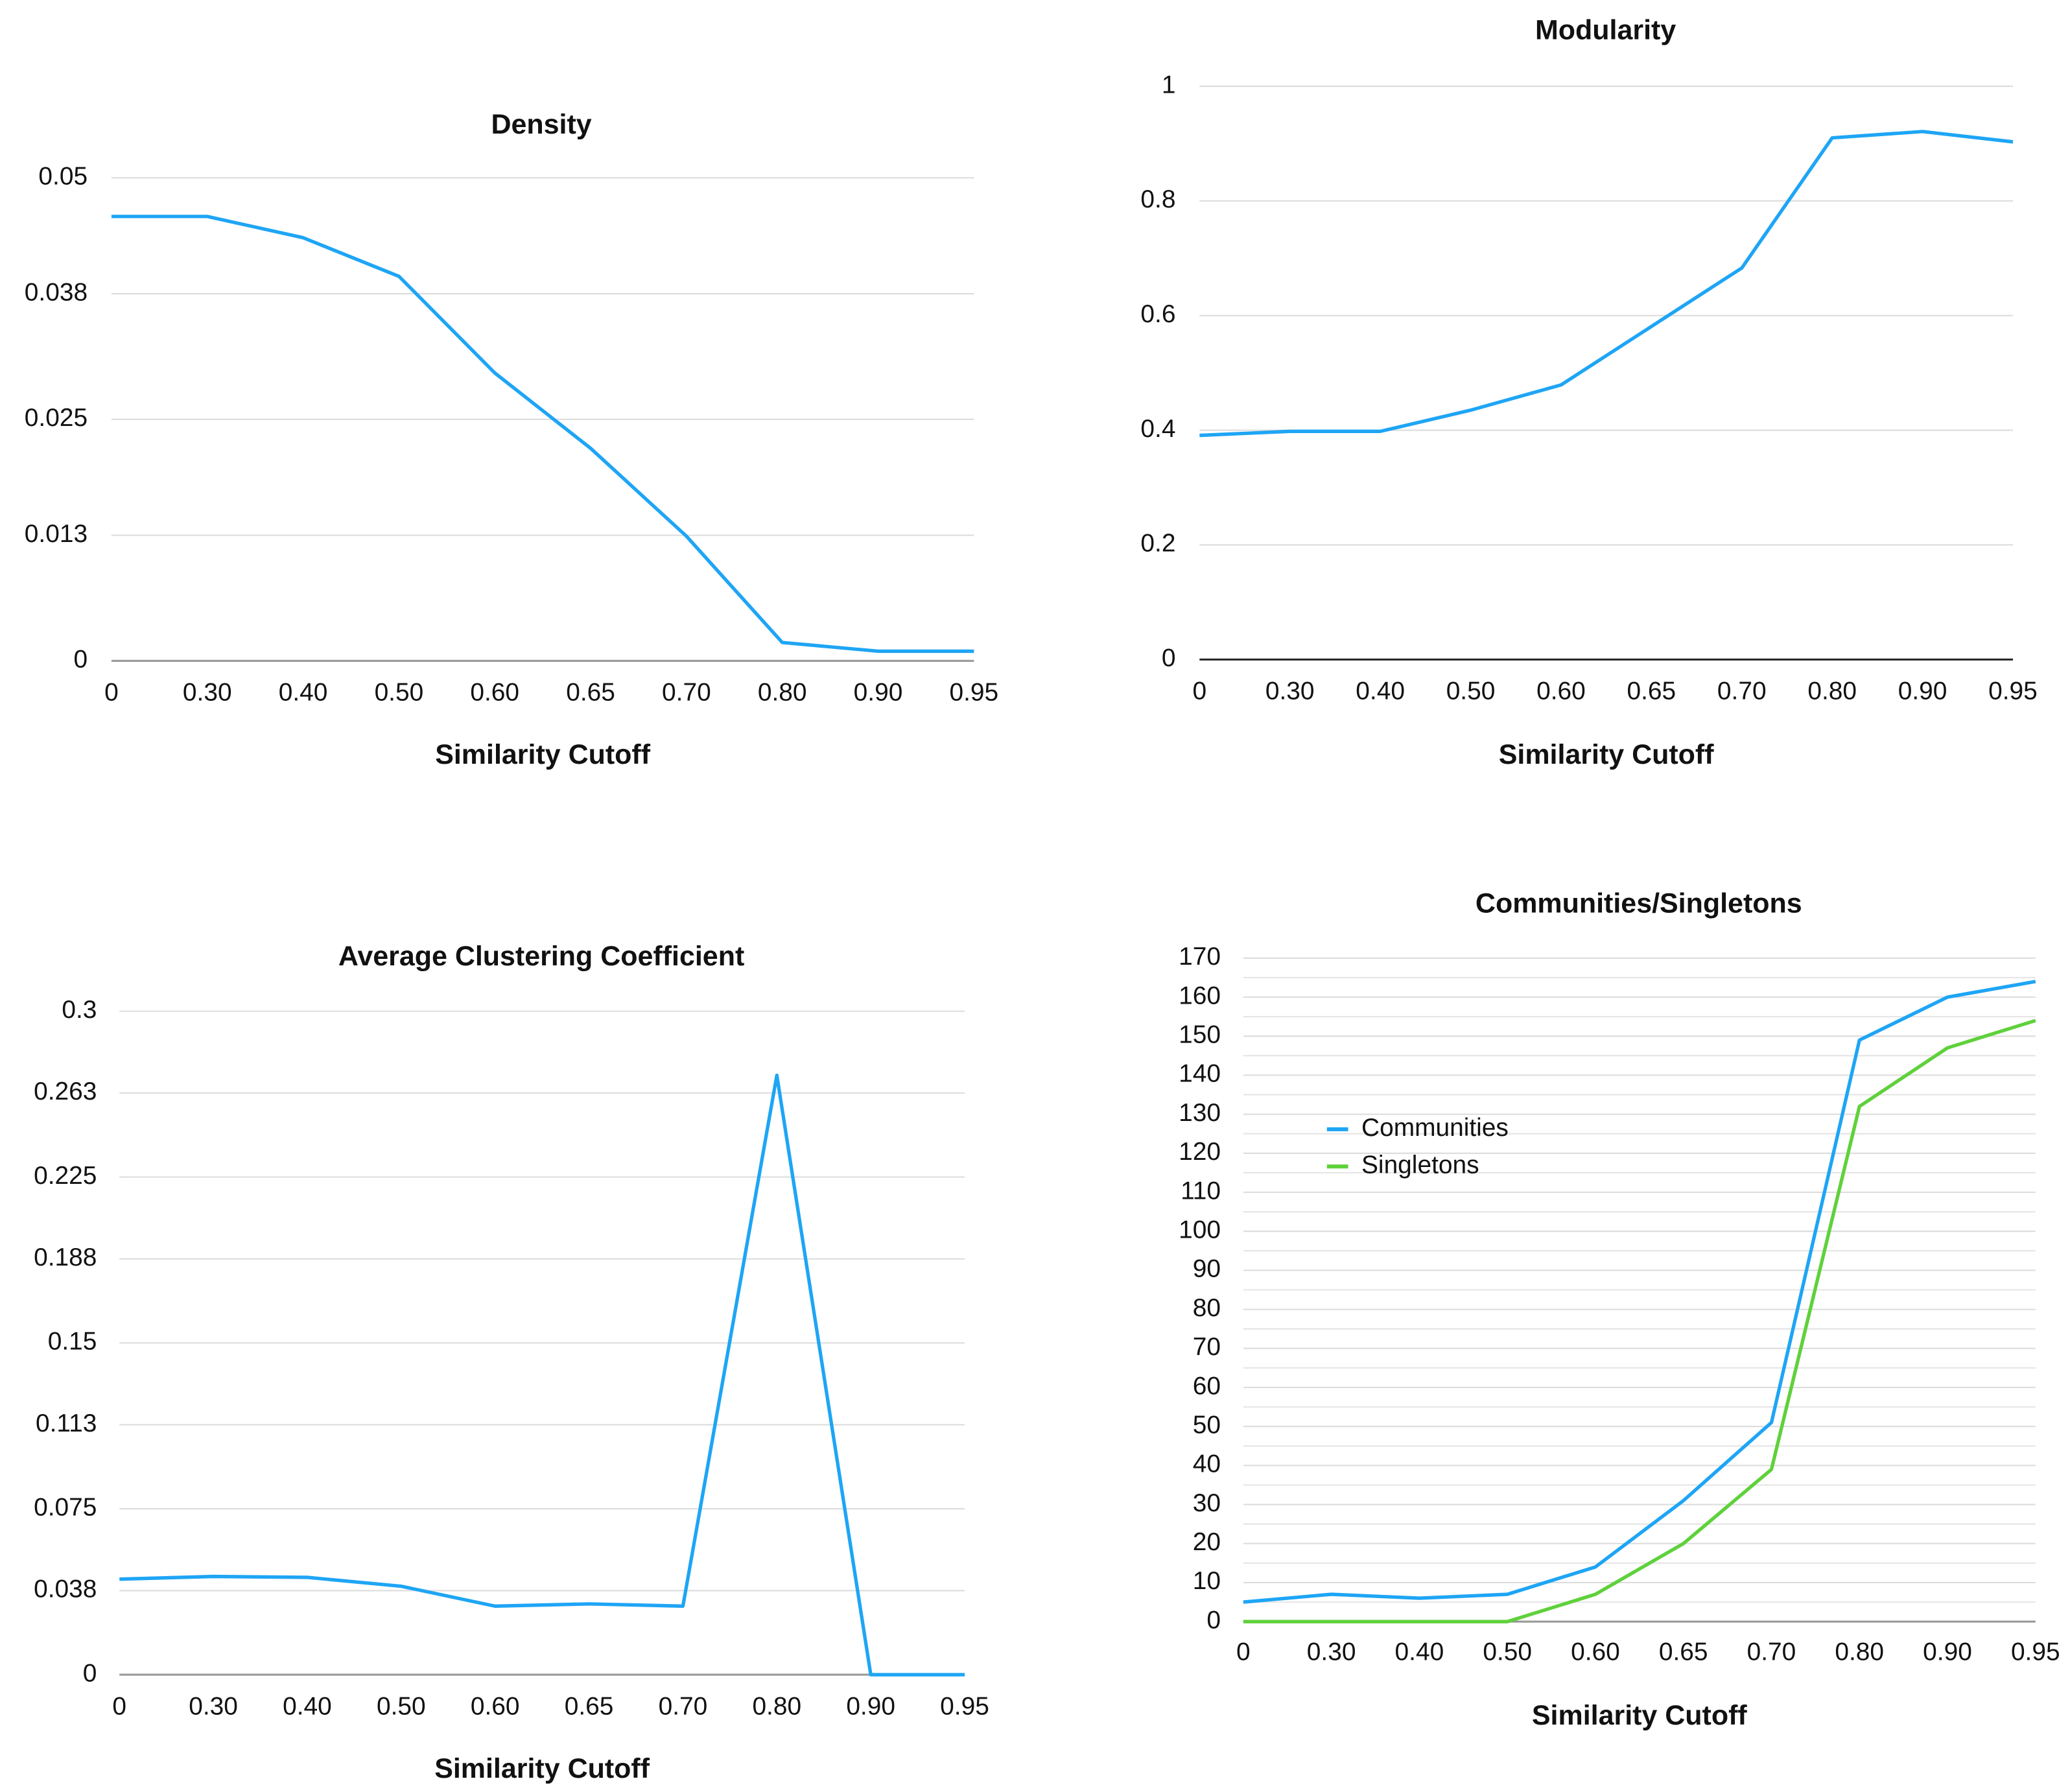  I want to click on y-tick-label: 0.188, so click(65, 1257).